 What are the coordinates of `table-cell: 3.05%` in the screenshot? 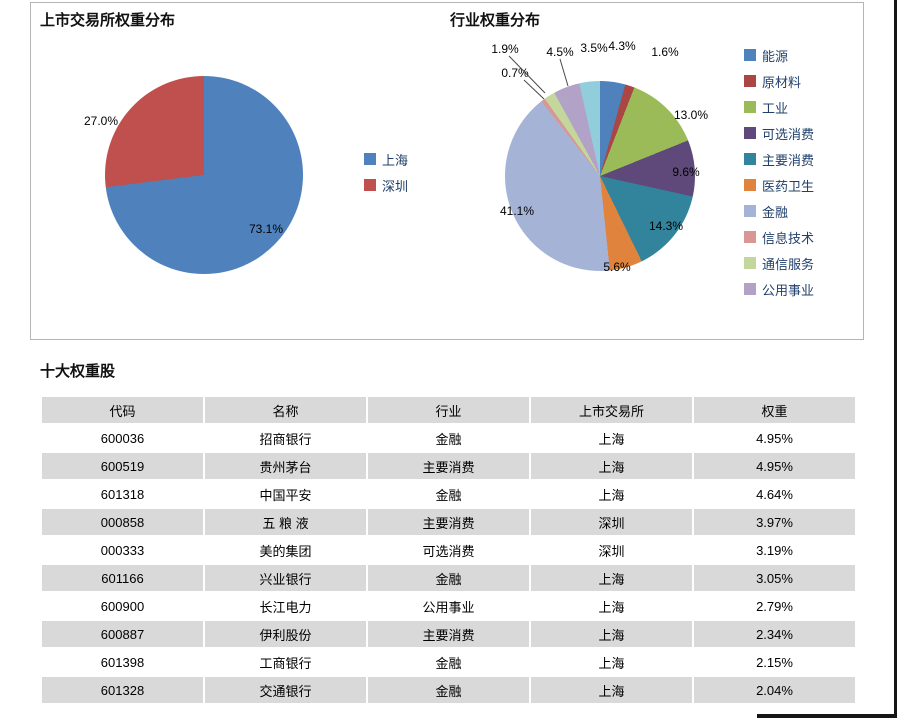 It's located at (774, 578).